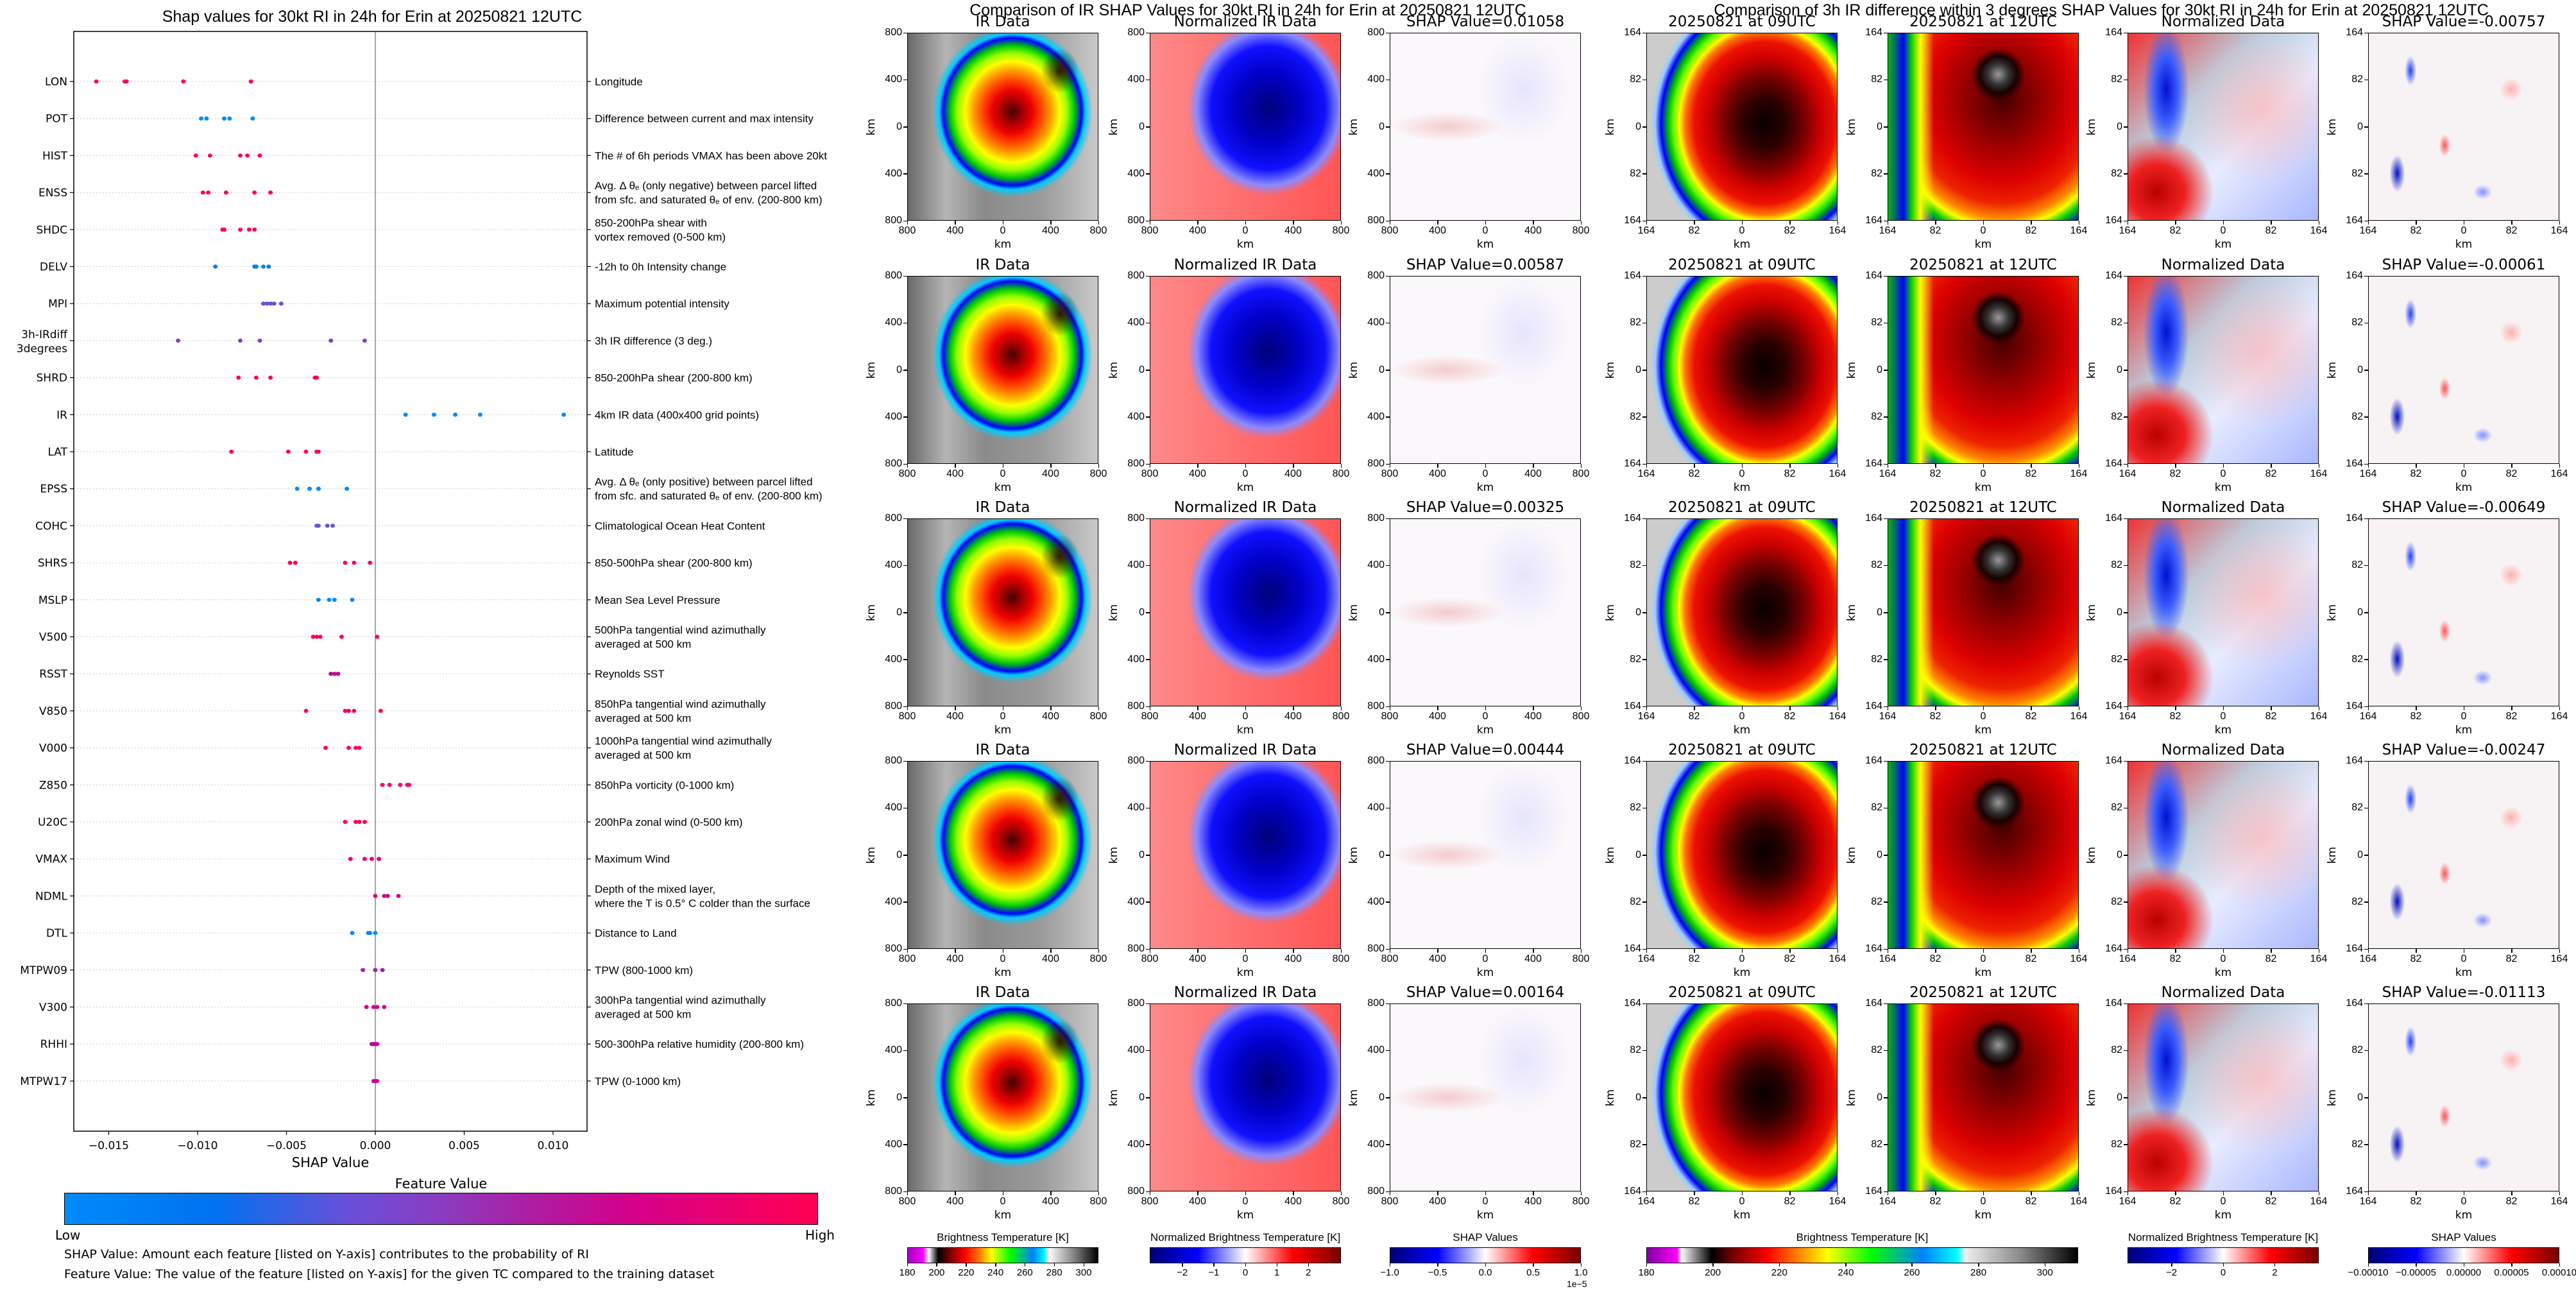 The image size is (2576, 1289). I want to click on feature-label: V850, so click(53, 711).